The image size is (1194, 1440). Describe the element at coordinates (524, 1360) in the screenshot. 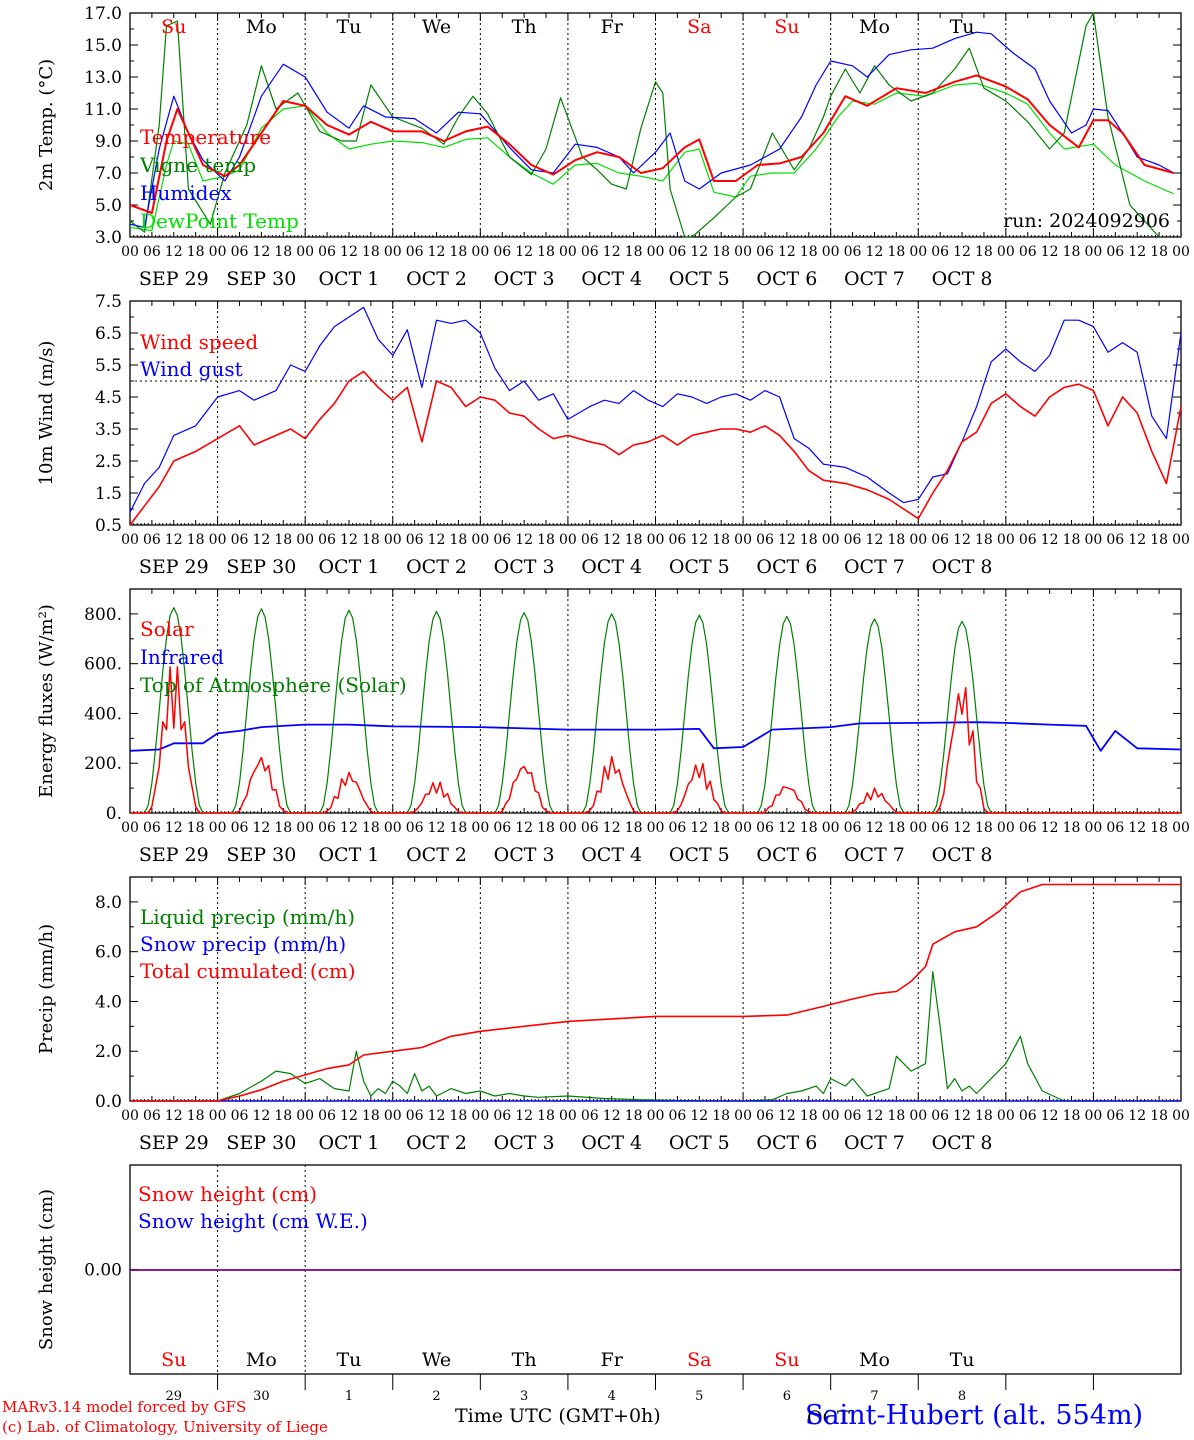

I see `bottom-weekday-label: Th` at that location.